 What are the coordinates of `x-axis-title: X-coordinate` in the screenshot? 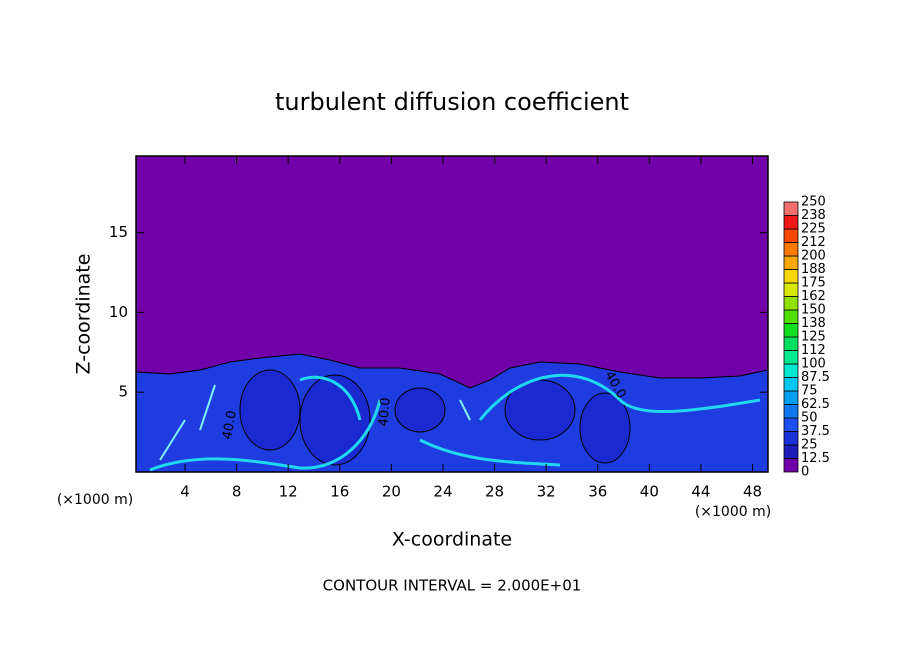 It's located at (452, 540).